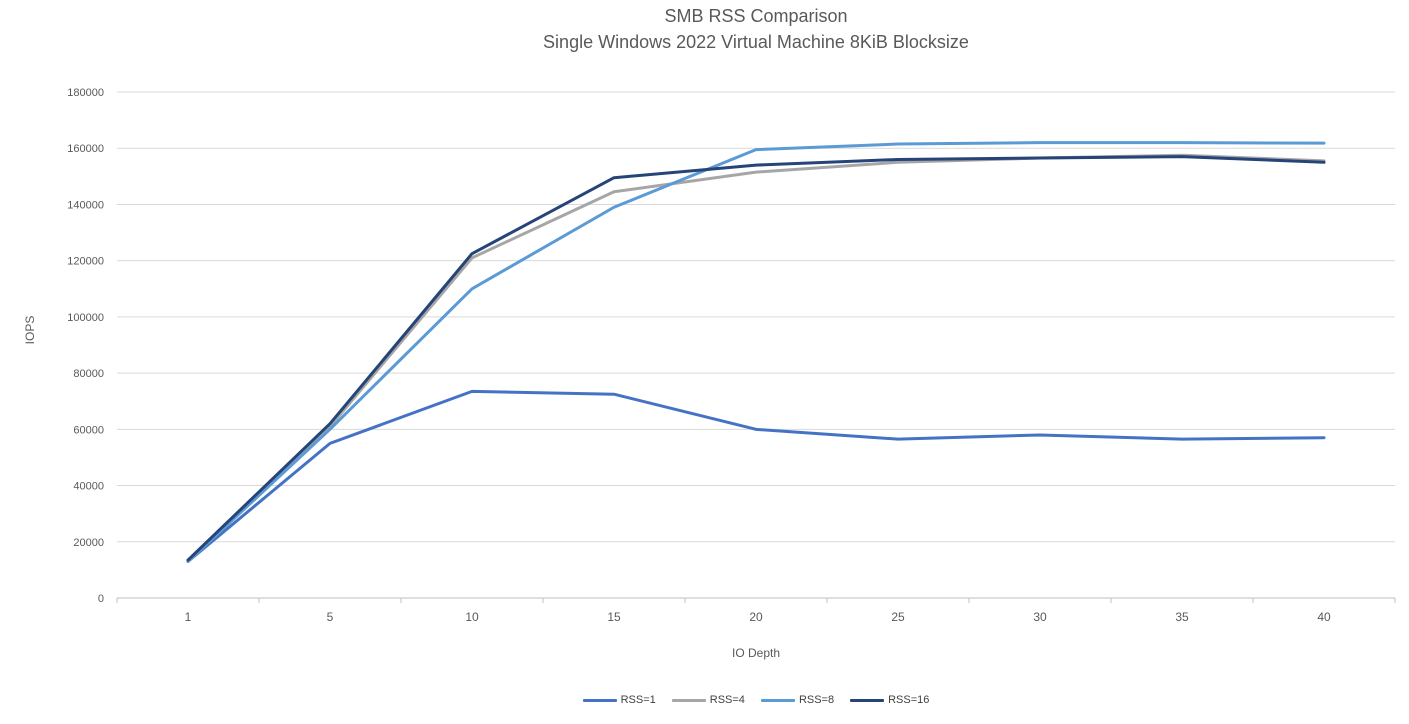  I want to click on legend-label: RSS=16, so click(909, 700).